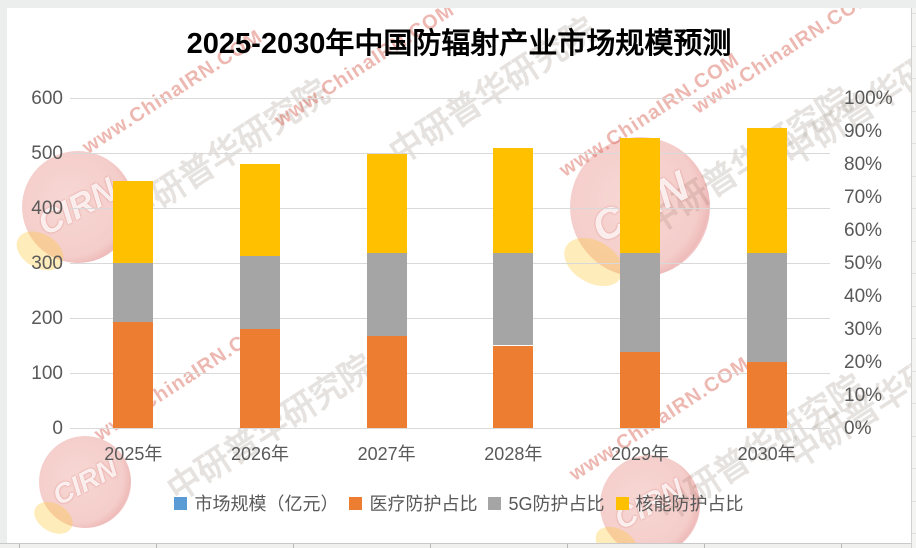 The width and height of the screenshot is (916, 548). Describe the element at coordinates (513, 454) in the screenshot. I see `x-axis-label: 2028年` at that location.